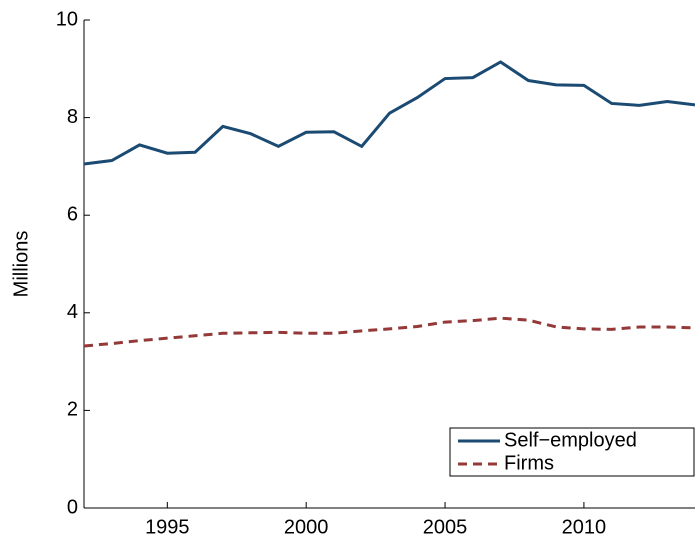 This screenshot has width=695, height=541. I want to click on y-tick-label: 8, so click(72, 117).